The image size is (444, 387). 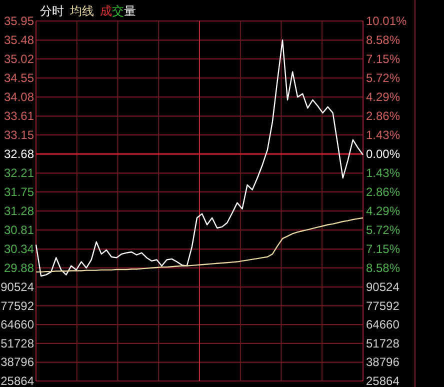 What do you see at coordinates (52, 11) in the screenshot?
I see `text: 分时` at bounding box center [52, 11].